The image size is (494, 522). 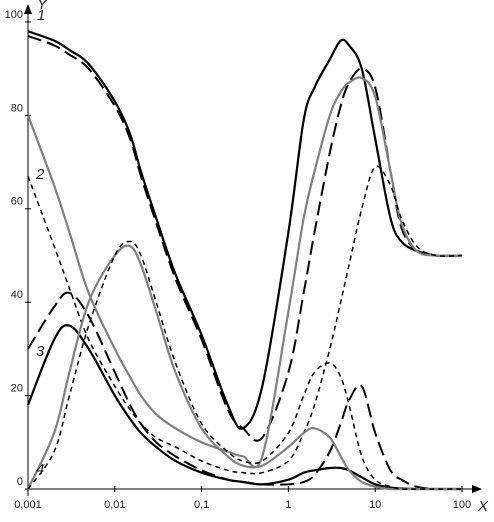 I want to click on curve-label: 1, so click(x=41, y=15).